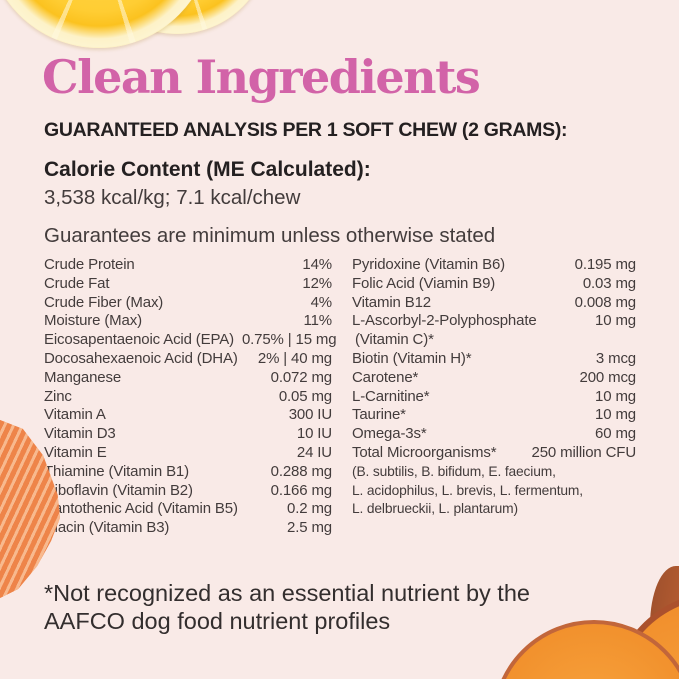 Image resolution: width=679 pixels, height=679 pixels. What do you see at coordinates (75, 452) in the screenshot?
I see `nutrient-label: Vitamin E` at bounding box center [75, 452].